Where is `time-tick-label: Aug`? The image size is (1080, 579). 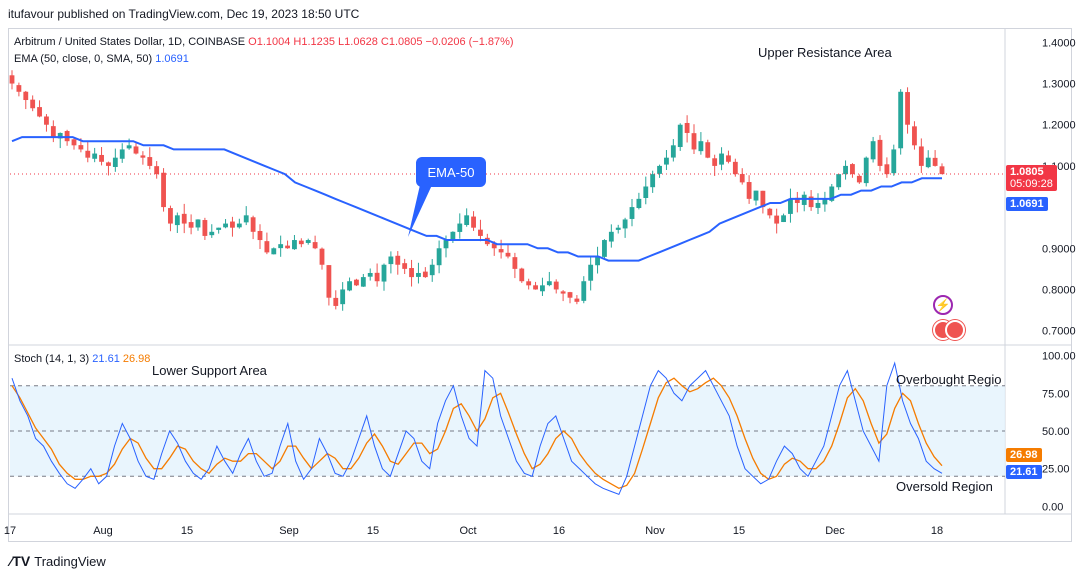 time-tick-label: Aug is located at coordinates (103, 531).